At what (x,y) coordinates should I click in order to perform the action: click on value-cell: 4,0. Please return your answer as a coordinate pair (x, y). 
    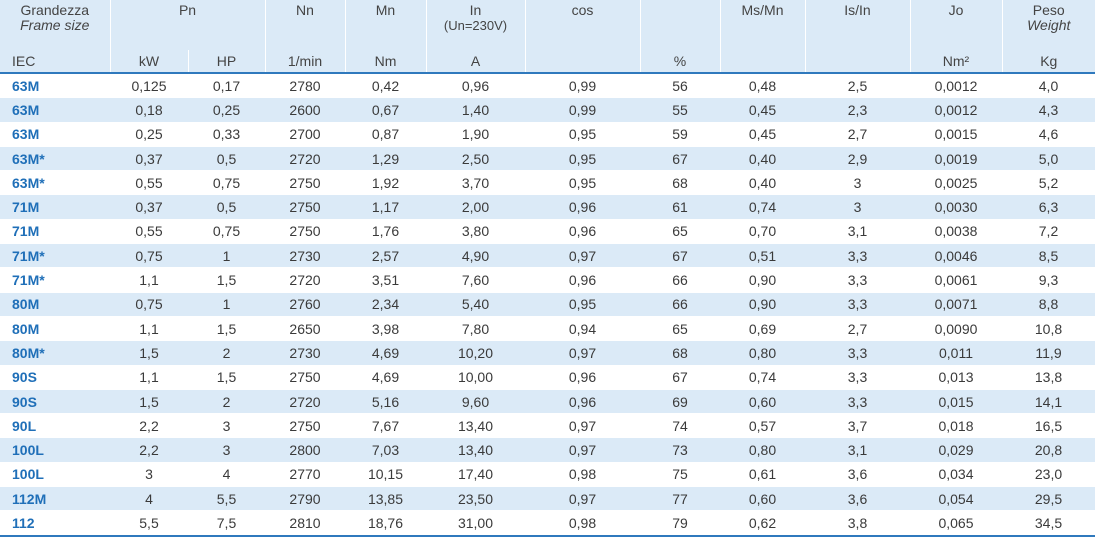
    Looking at the image, I should click on (1048, 86).